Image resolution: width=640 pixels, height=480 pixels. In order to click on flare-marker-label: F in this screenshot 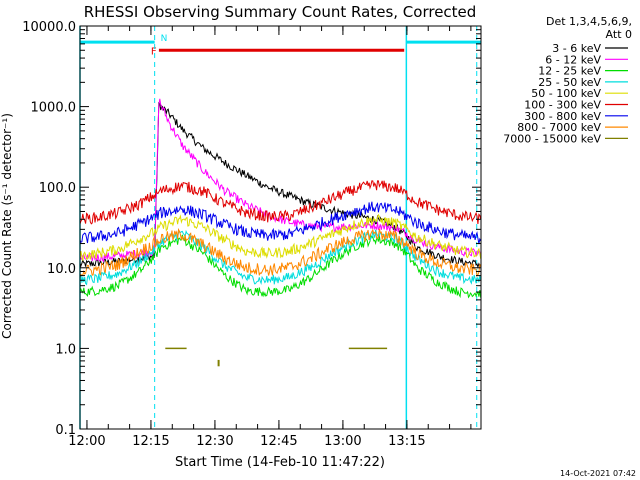, I will do `click(154, 51)`.